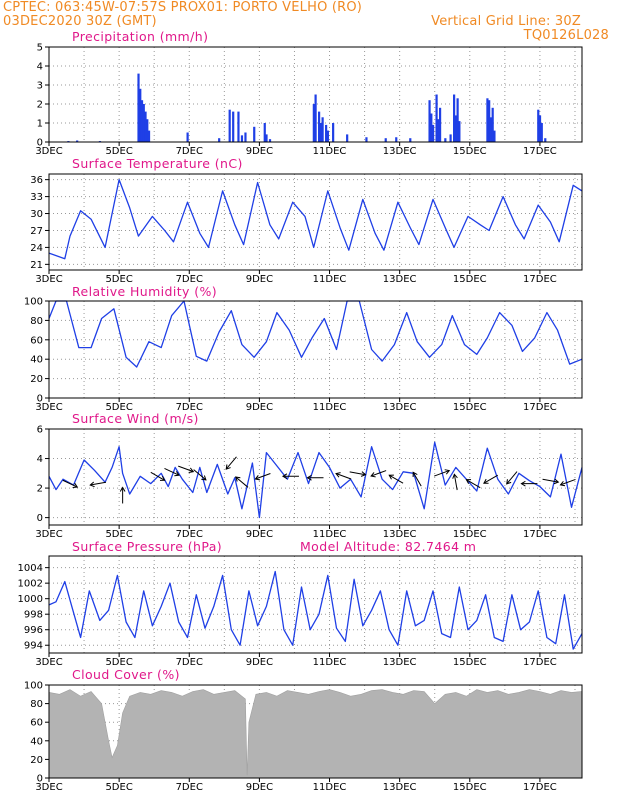 This screenshot has width=618, height=800. I want to click on y-tick-label: 4, so click(40, 67).